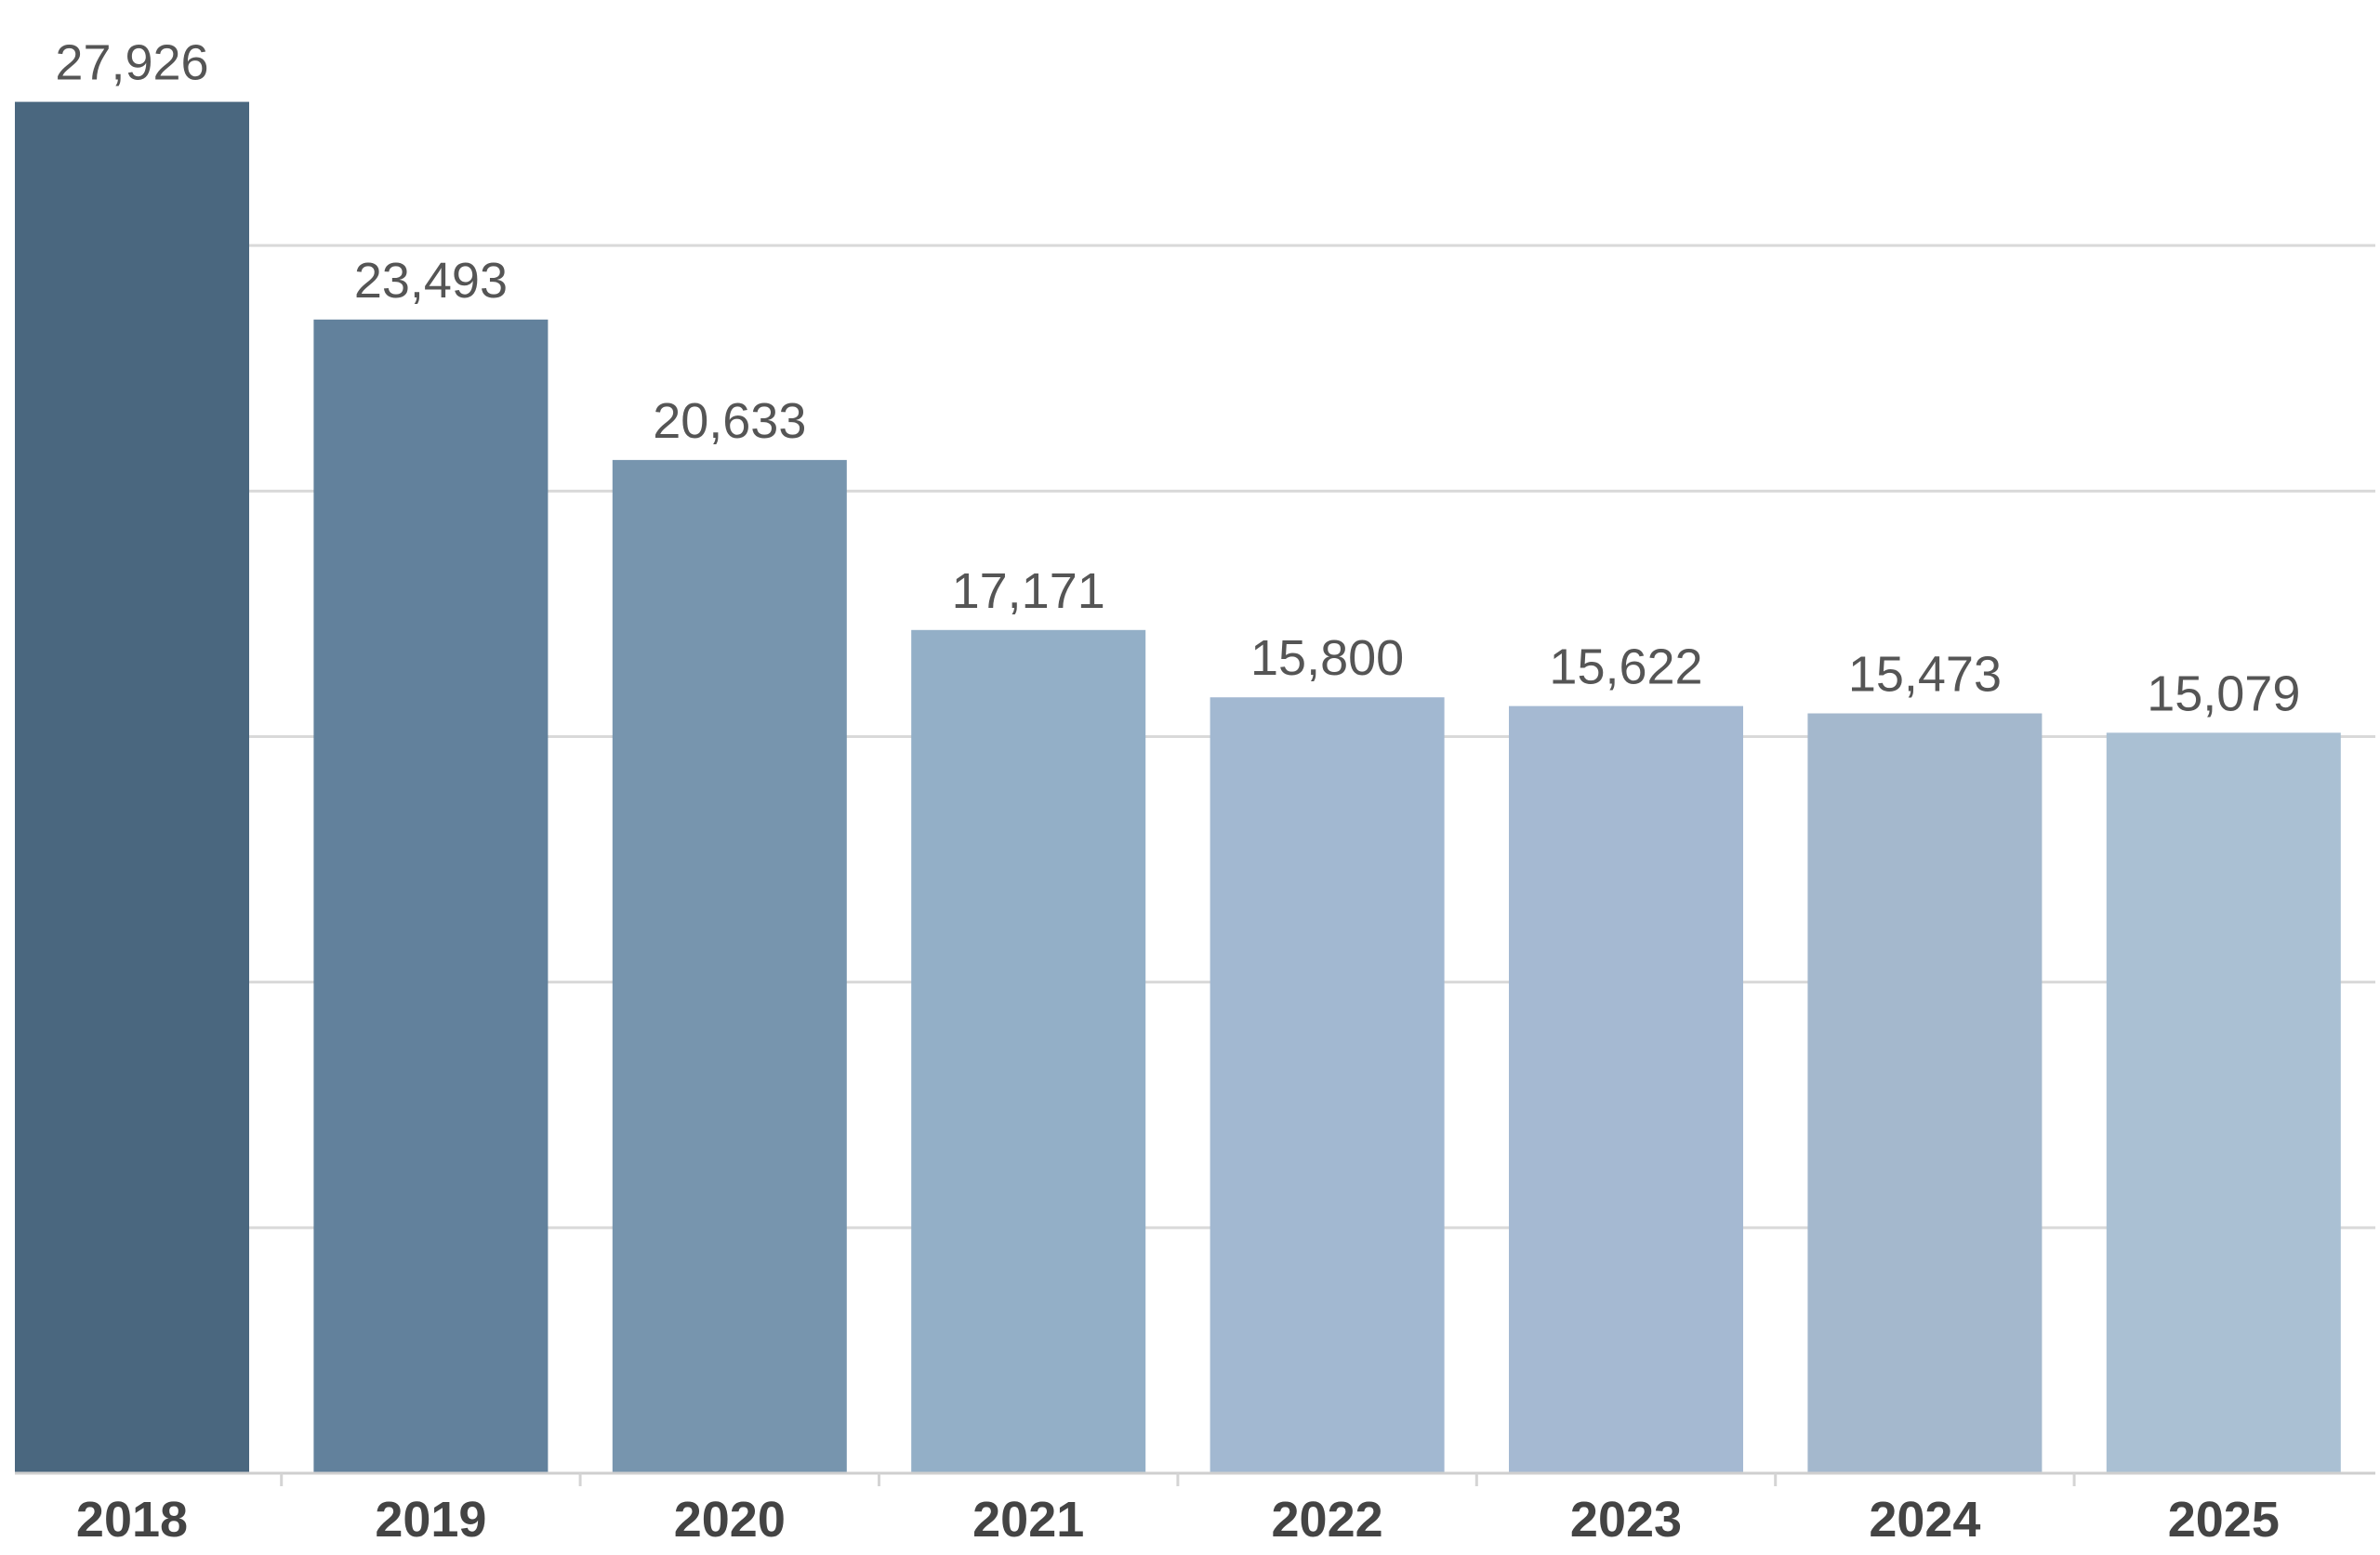 The image size is (2380, 1555). Describe the element at coordinates (1625, 667) in the screenshot. I see `value-label-2023: 15,622` at that location.